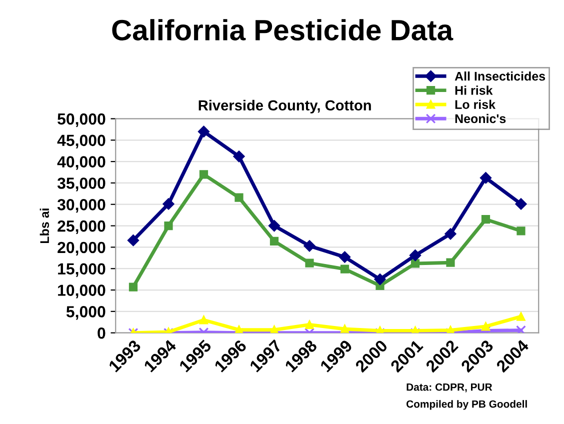 Image resolution: width=564 pixels, height=424 pixels. I want to click on y-tick-label: 50,000, so click(82, 120).